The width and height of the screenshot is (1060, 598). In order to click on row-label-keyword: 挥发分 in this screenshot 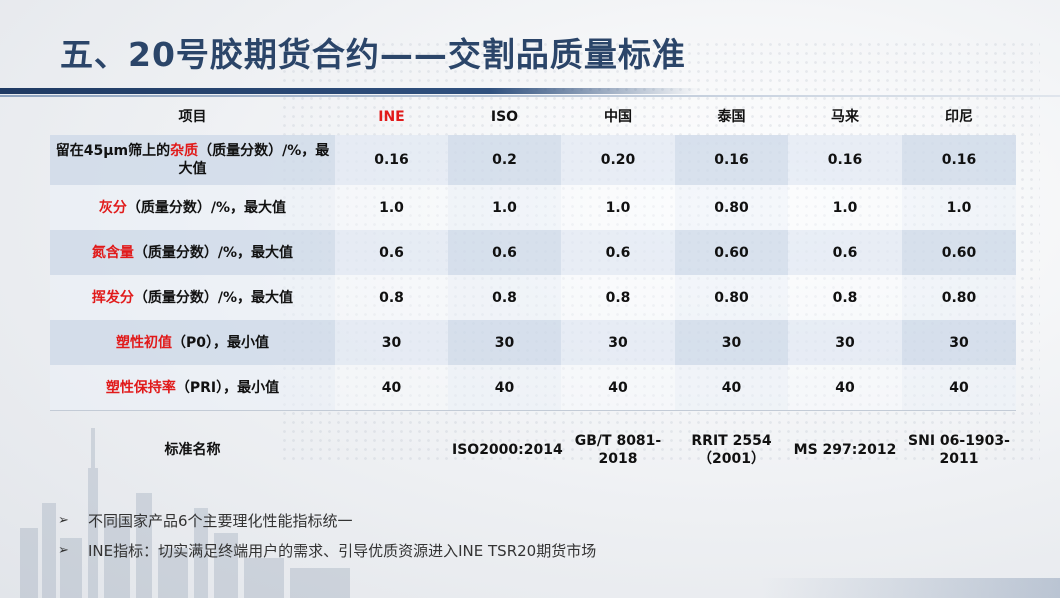, I will do `click(112, 297)`.